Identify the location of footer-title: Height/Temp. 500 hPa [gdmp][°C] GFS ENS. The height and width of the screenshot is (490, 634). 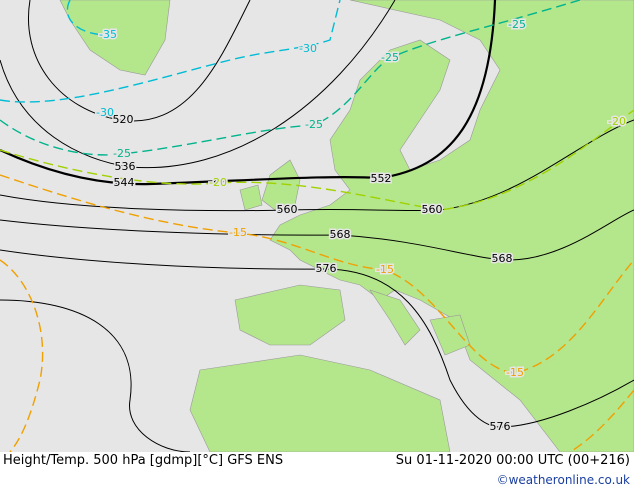
(143, 460).